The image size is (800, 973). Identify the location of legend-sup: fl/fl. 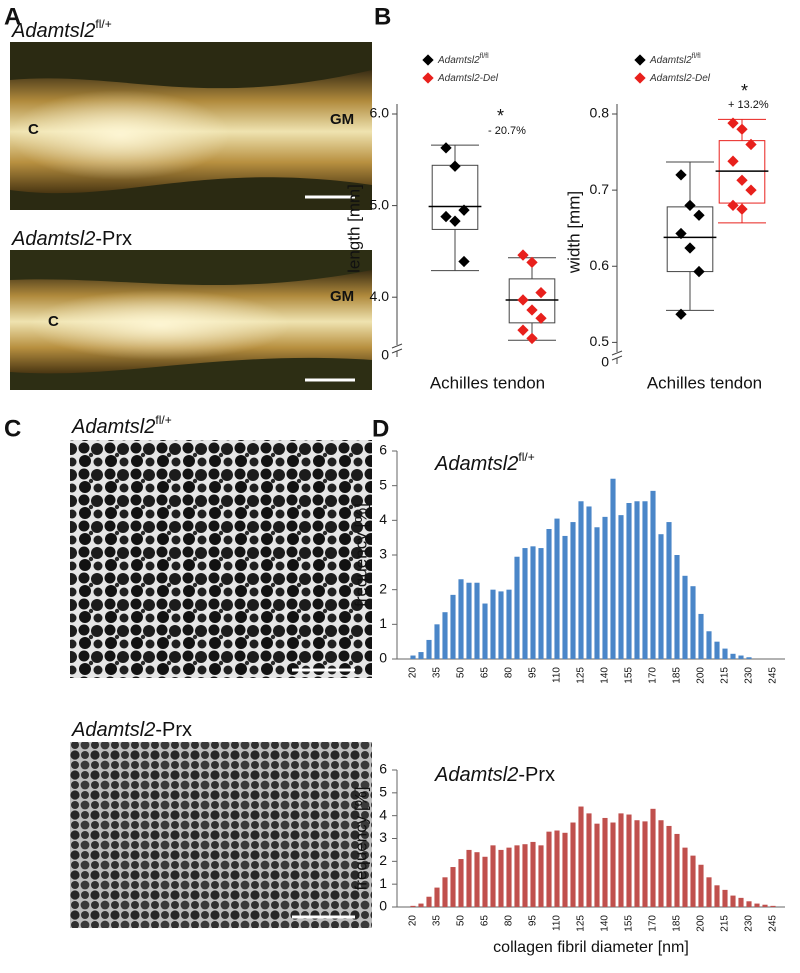
(484, 56).